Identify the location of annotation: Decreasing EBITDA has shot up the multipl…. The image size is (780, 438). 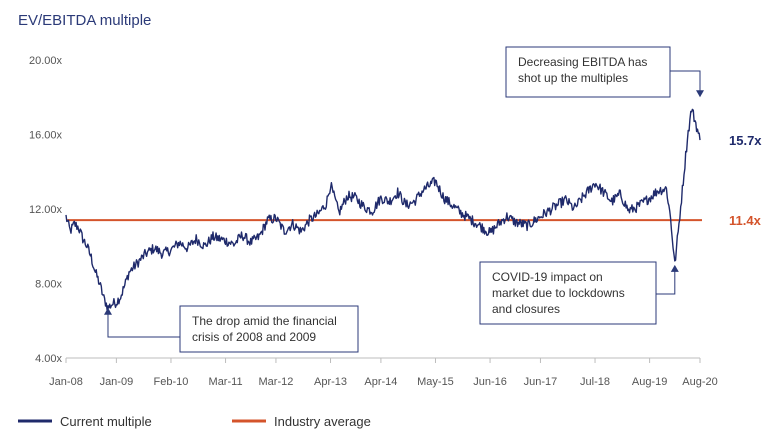
(604, 72).